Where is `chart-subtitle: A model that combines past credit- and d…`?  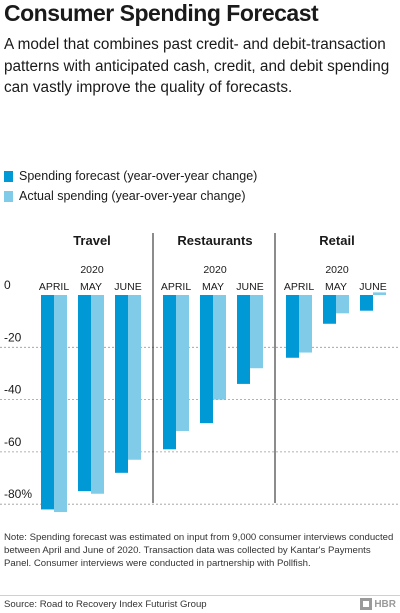
chart-subtitle: A model that combines past credit- and d… is located at coordinates (197, 66).